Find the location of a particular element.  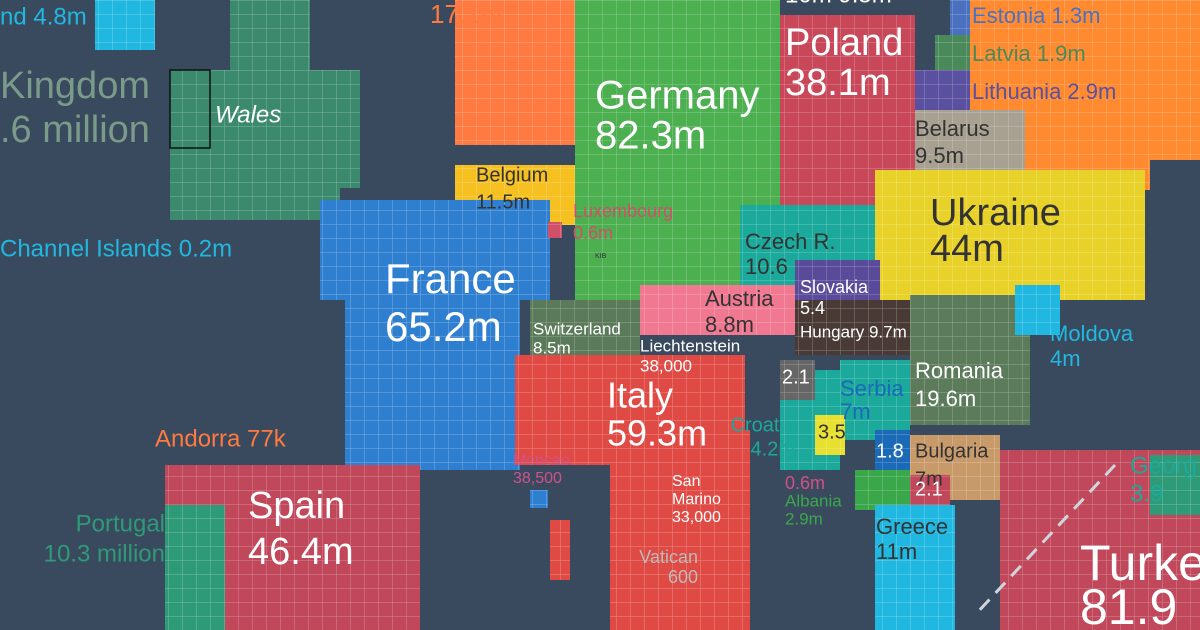

country-label: Czech R. is located at coordinates (790, 241).